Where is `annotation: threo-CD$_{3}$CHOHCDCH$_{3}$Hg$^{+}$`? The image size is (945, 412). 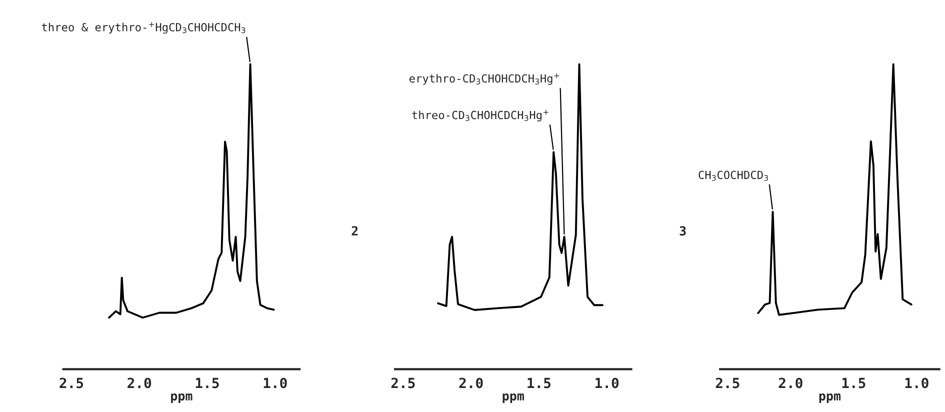
annotation: threo-CD$_{3}$CHOHCDCH$_{3}$Hg$^{+}$ is located at coordinates (480, 116).